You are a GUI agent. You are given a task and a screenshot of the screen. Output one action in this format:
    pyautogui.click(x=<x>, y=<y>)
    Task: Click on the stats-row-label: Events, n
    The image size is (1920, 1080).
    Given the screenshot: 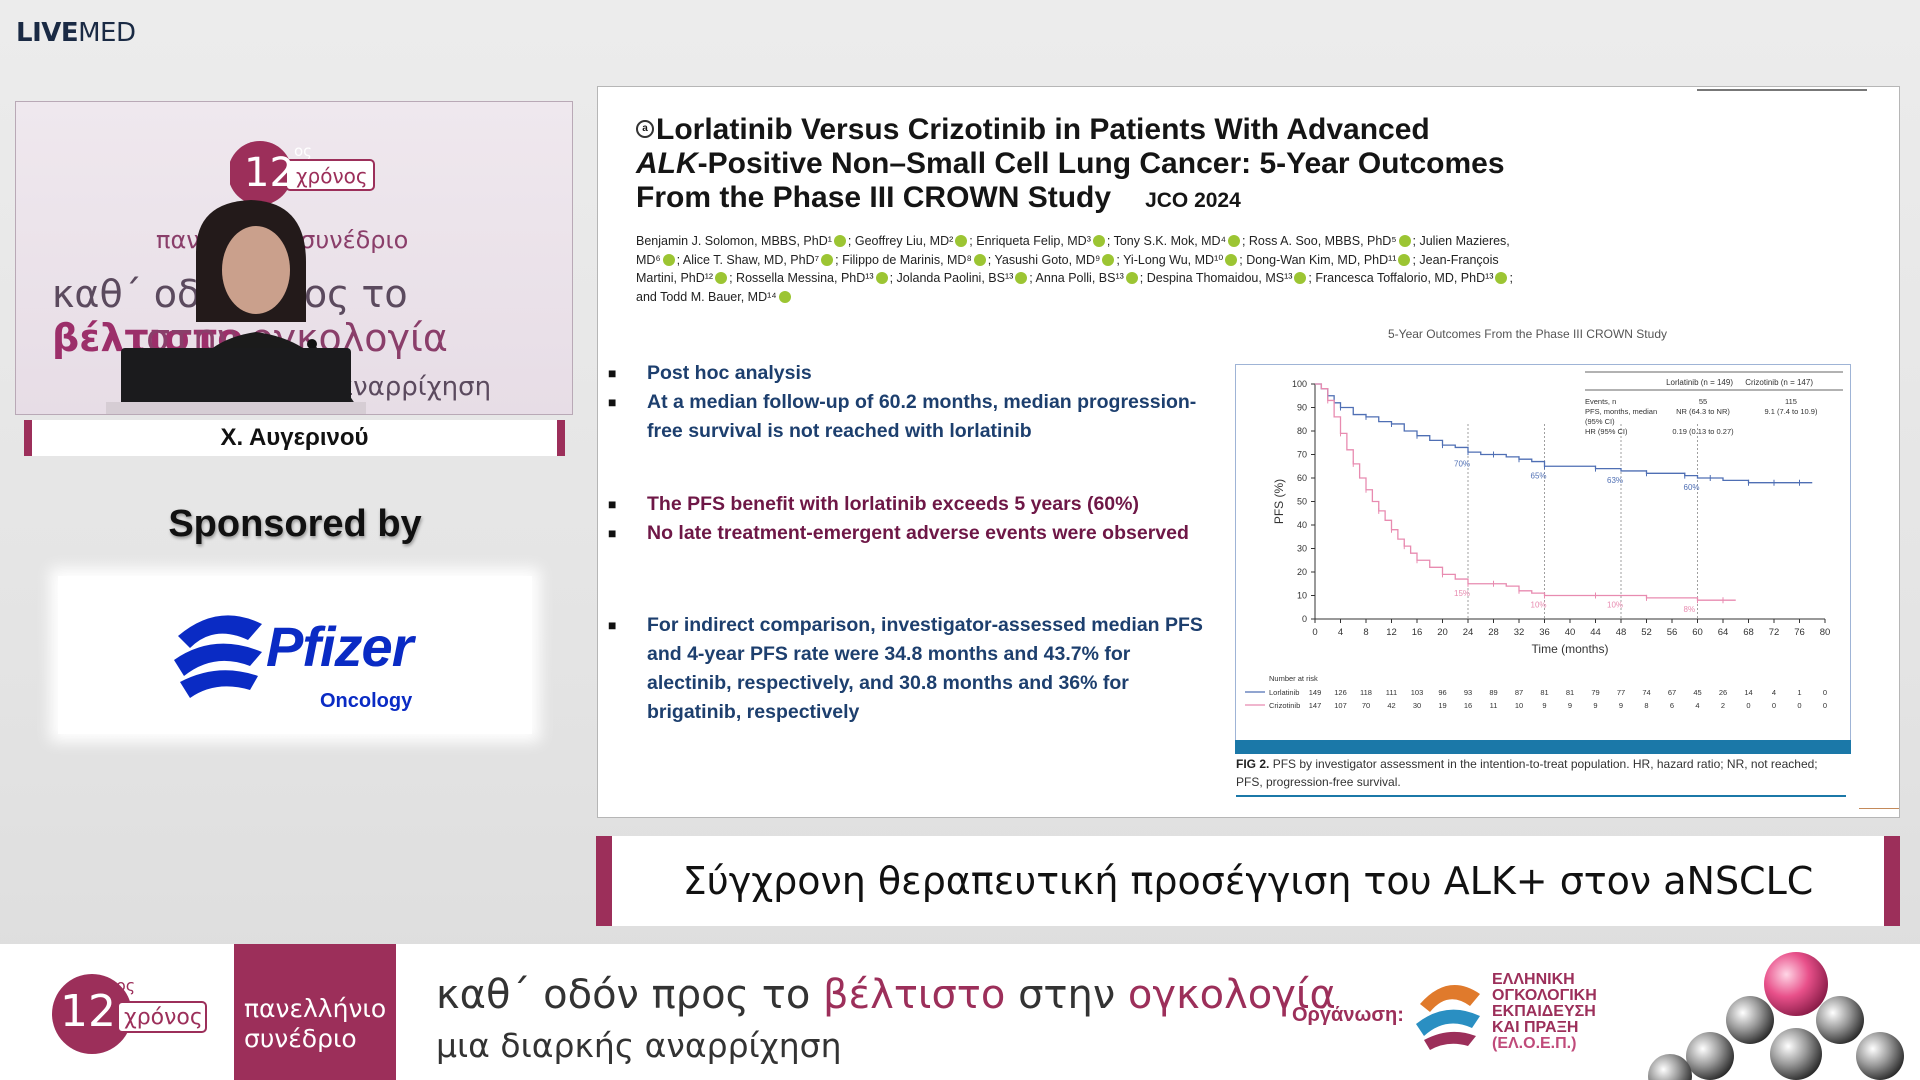 What is the action you would take?
    pyautogui.click(x=1600, y=401)
    